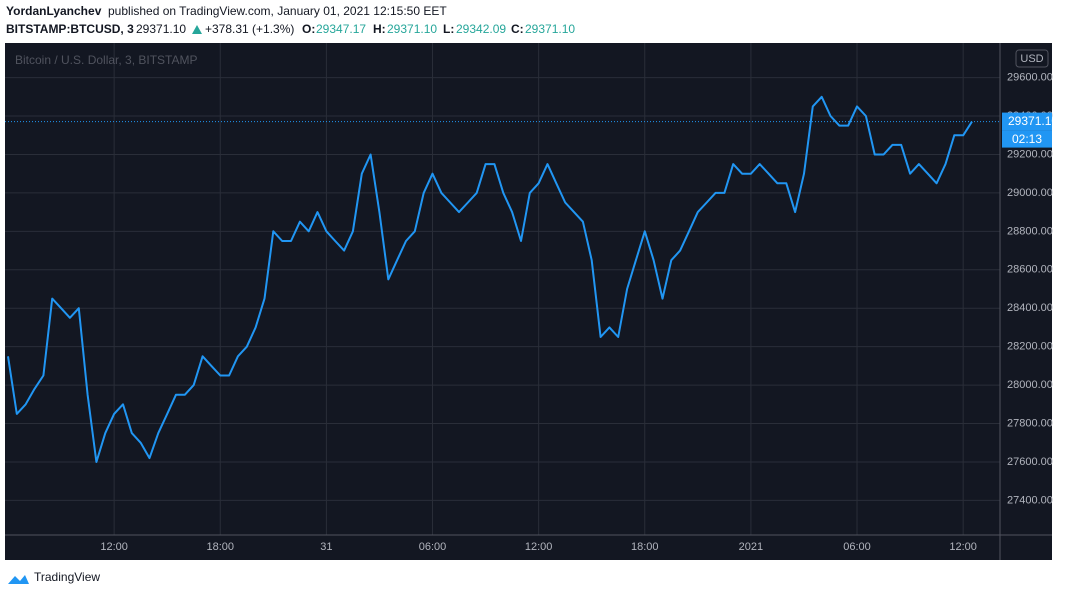 This screenshot has width=1073, height=596. What do you see at coordinates (1030, 347) in the screenshot?
I see `y-tick-label: 28200.00` at bounding box center [1030, 347].